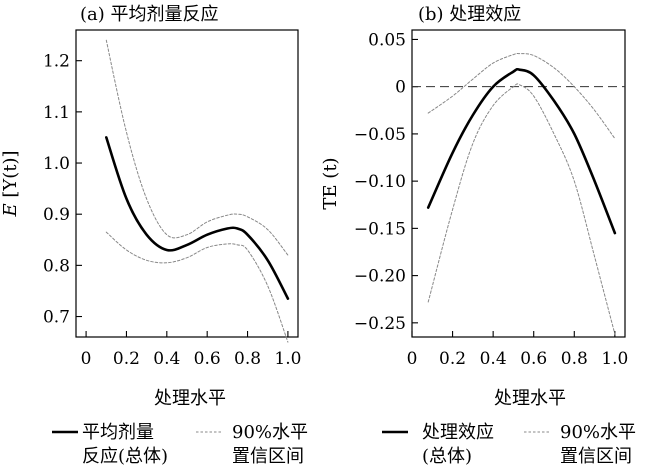 The width and height of the screenshot is (650, 476). Describe the element at coordinates (380, 135) in the screenshot. I see `y-tick-label: −0.05` at that location.